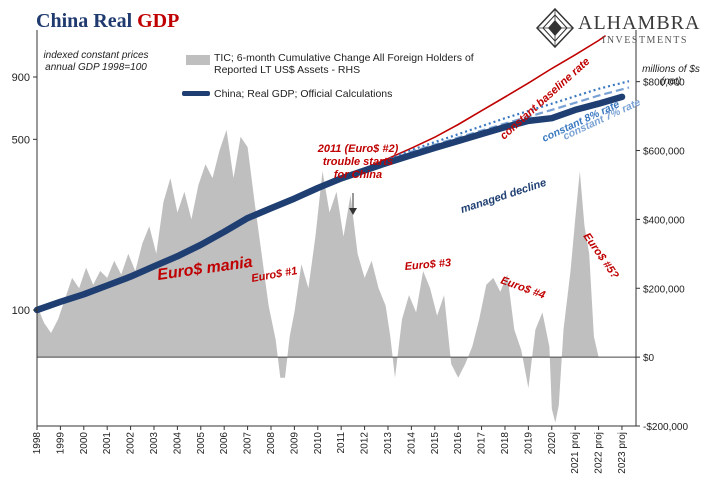 This screenshot has height=481, width=705. What do you see at coordinates (294, 443) in the screenshot?
I see `x-tick-label: 2009` at bounding box center [294, 443].